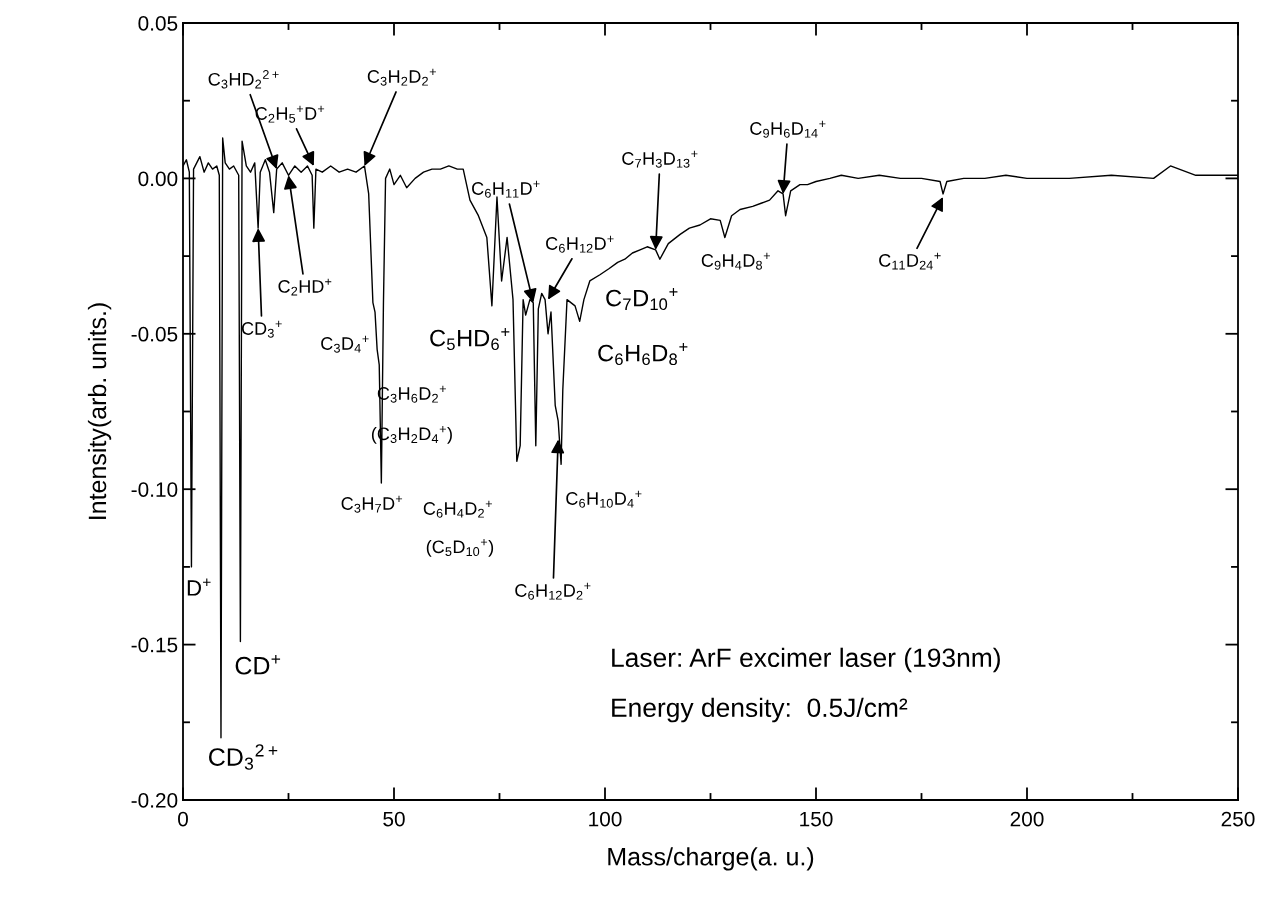  Describe the element at coordinates (345, 344) in the screenshot. I see `annotation: C$_{3}$D$_{4}$$^{+}$` at that location.